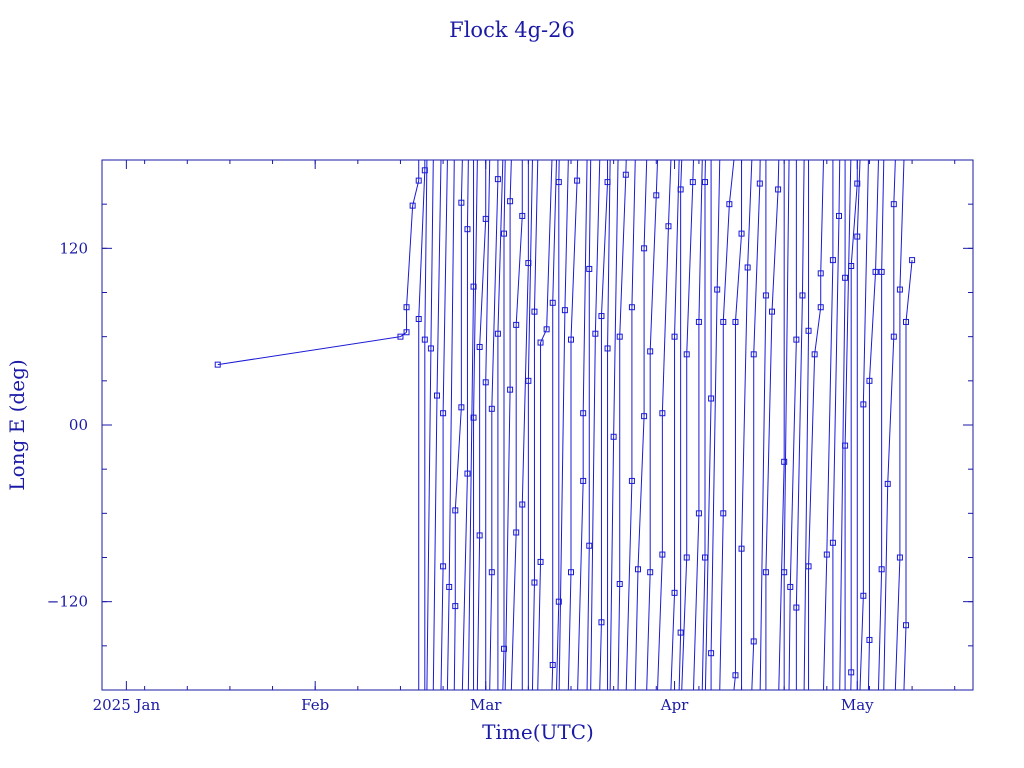  What do you see at coordinates (512, 30) in the screenshot?
I see `chart-title: Flock 4g-26` at bounding box center [512, 30].